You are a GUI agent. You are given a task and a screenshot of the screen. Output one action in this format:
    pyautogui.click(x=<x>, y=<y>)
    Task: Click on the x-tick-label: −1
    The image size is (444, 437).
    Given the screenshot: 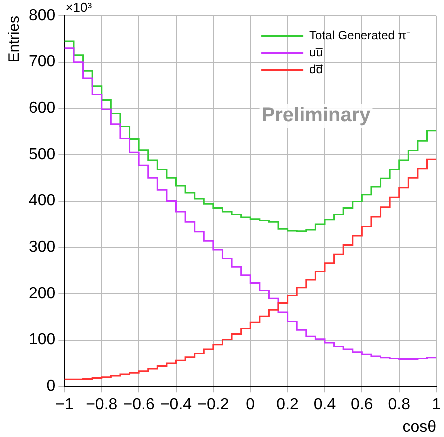 What is the action you would take?
    pyautogui.click(x=65, y=405)
    